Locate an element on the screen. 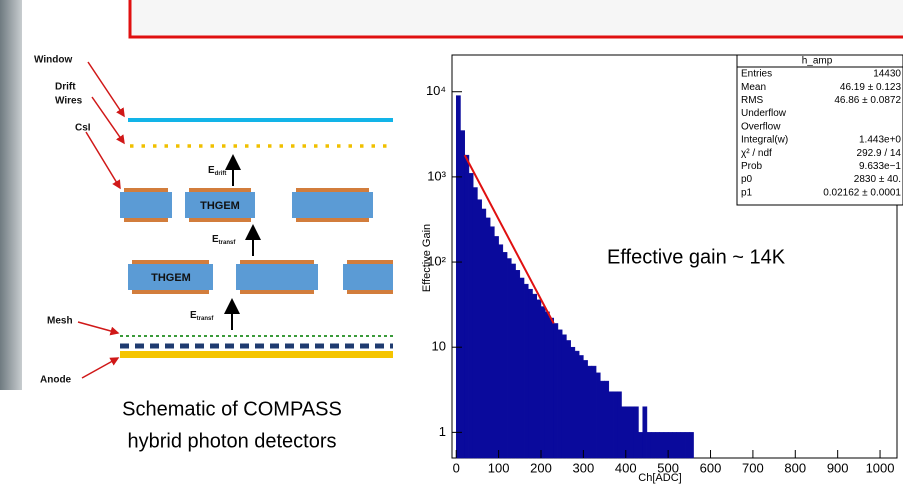  layer-label: Drift is located at coordinates (65, 87).